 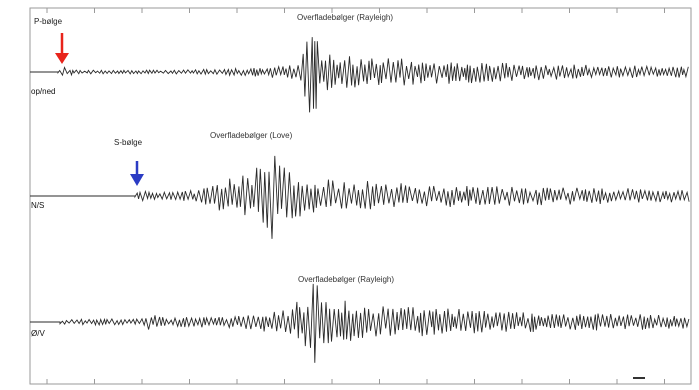 I want to click on channel-label-east-west: Ø/V, so click(x=38, y=333).